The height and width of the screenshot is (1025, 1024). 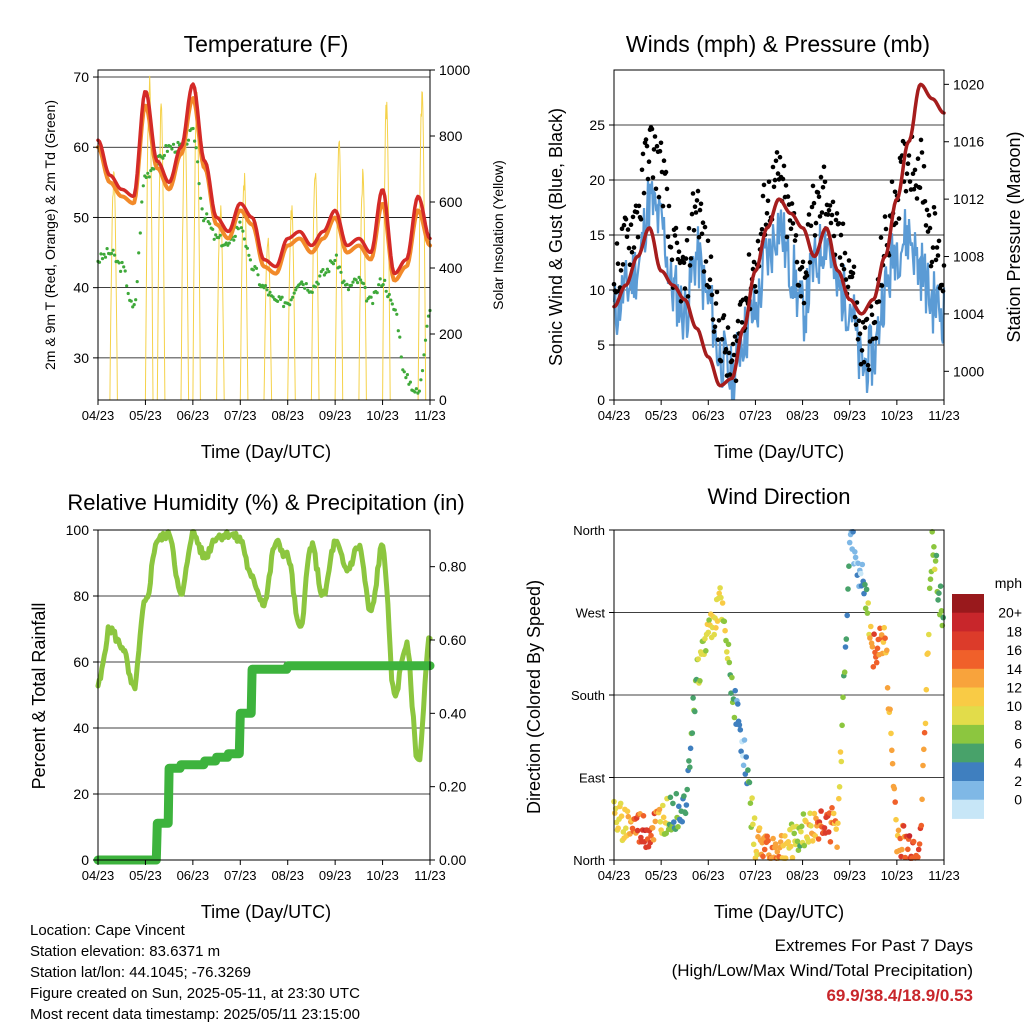 What do you see at coordinates (451, 268) in the screenshot?
I see `temperature-y2tick-label: 400` at bounding box center [451, 268].